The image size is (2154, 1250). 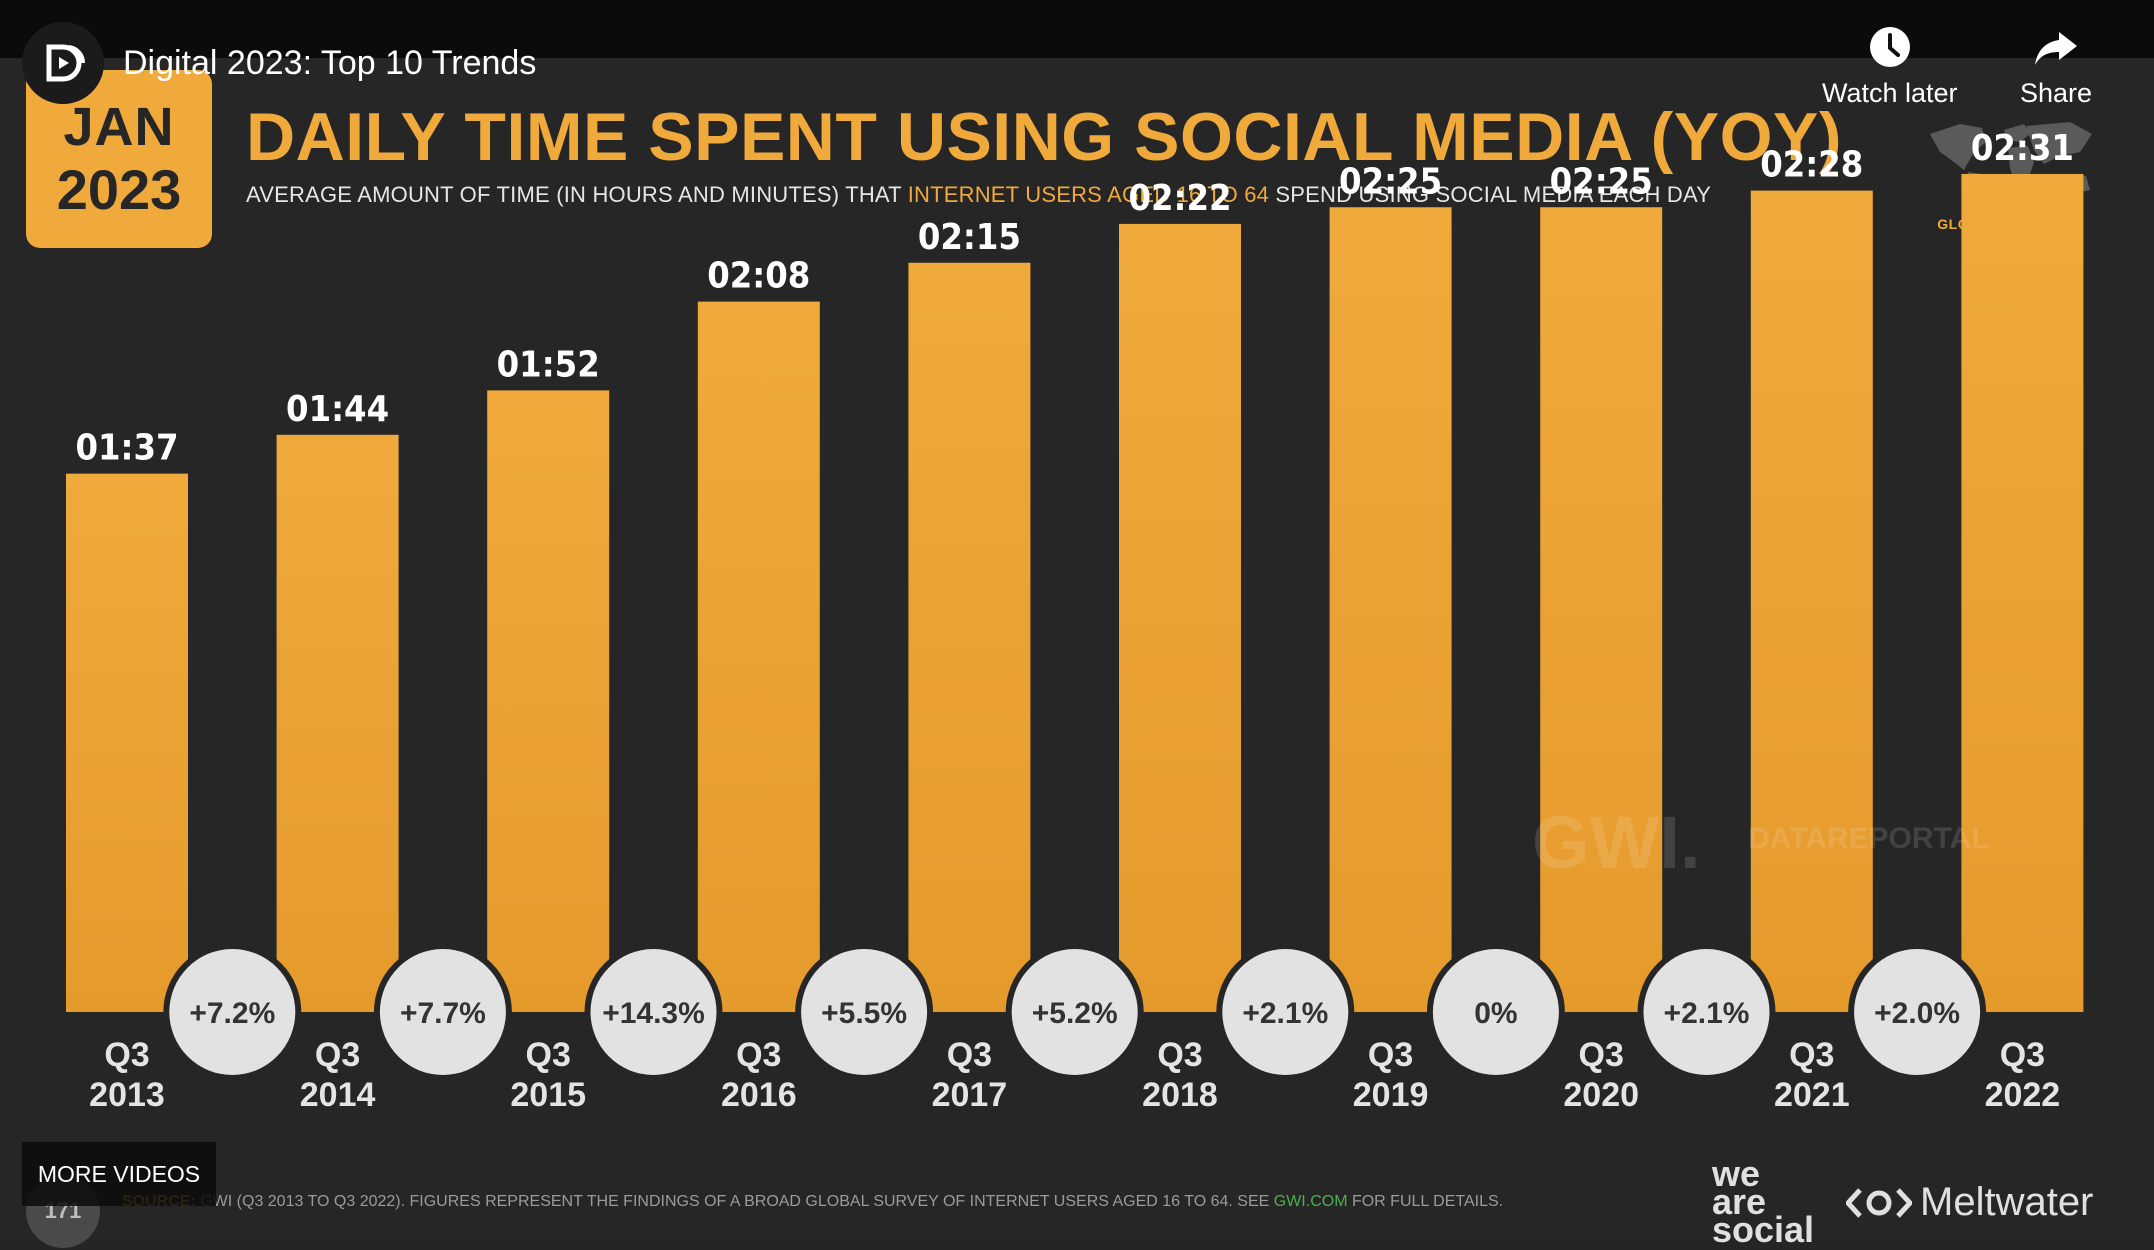 What do you see at coordinates (2023, 1095) in the screenshot?
I see `category-label: 2022` at bounding box center [2023, 1095].